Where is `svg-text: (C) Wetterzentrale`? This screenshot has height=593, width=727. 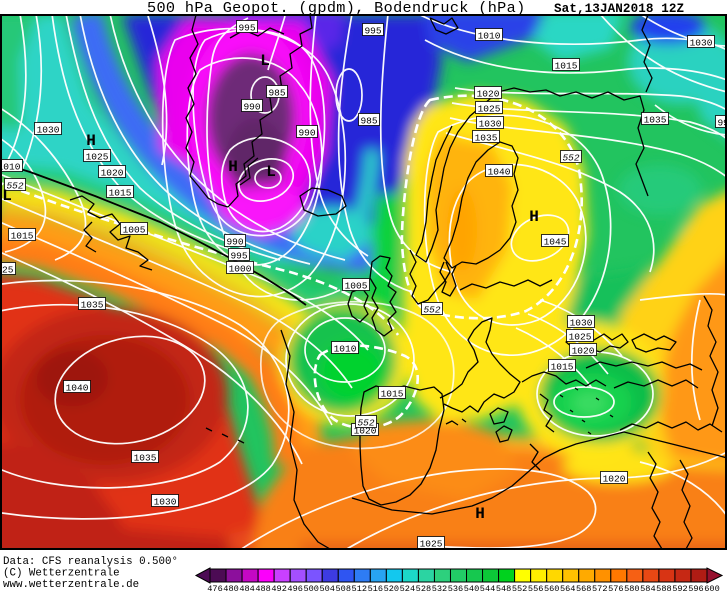
svg-text: (C) Wetterzentrale is located at coordinates (61, 574).